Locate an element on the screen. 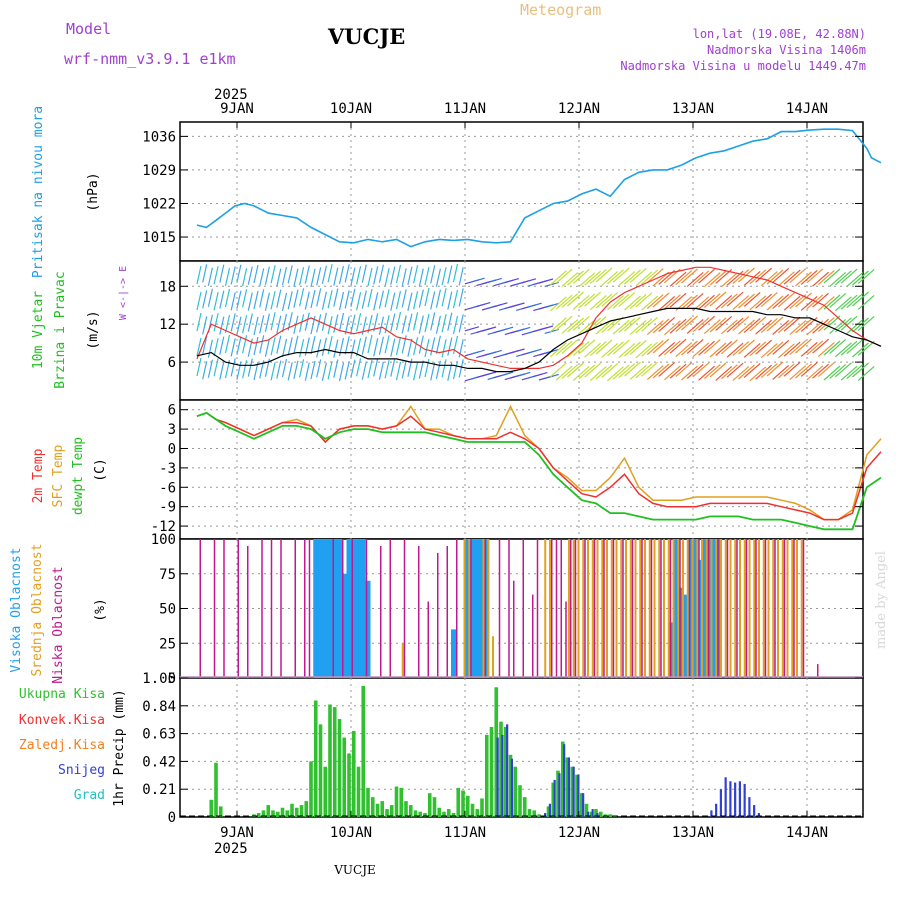  y-tick-label: 0.21 is located at coordinates (159, 790).